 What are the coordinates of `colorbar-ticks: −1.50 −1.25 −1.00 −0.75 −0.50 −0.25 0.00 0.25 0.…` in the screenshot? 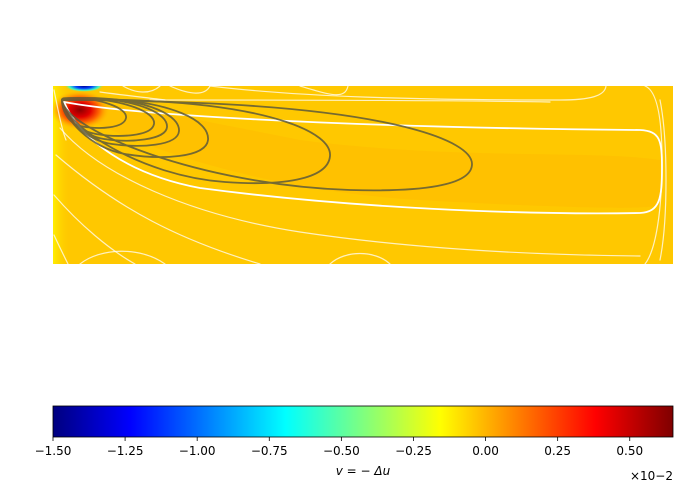 It's located at (339, 447).